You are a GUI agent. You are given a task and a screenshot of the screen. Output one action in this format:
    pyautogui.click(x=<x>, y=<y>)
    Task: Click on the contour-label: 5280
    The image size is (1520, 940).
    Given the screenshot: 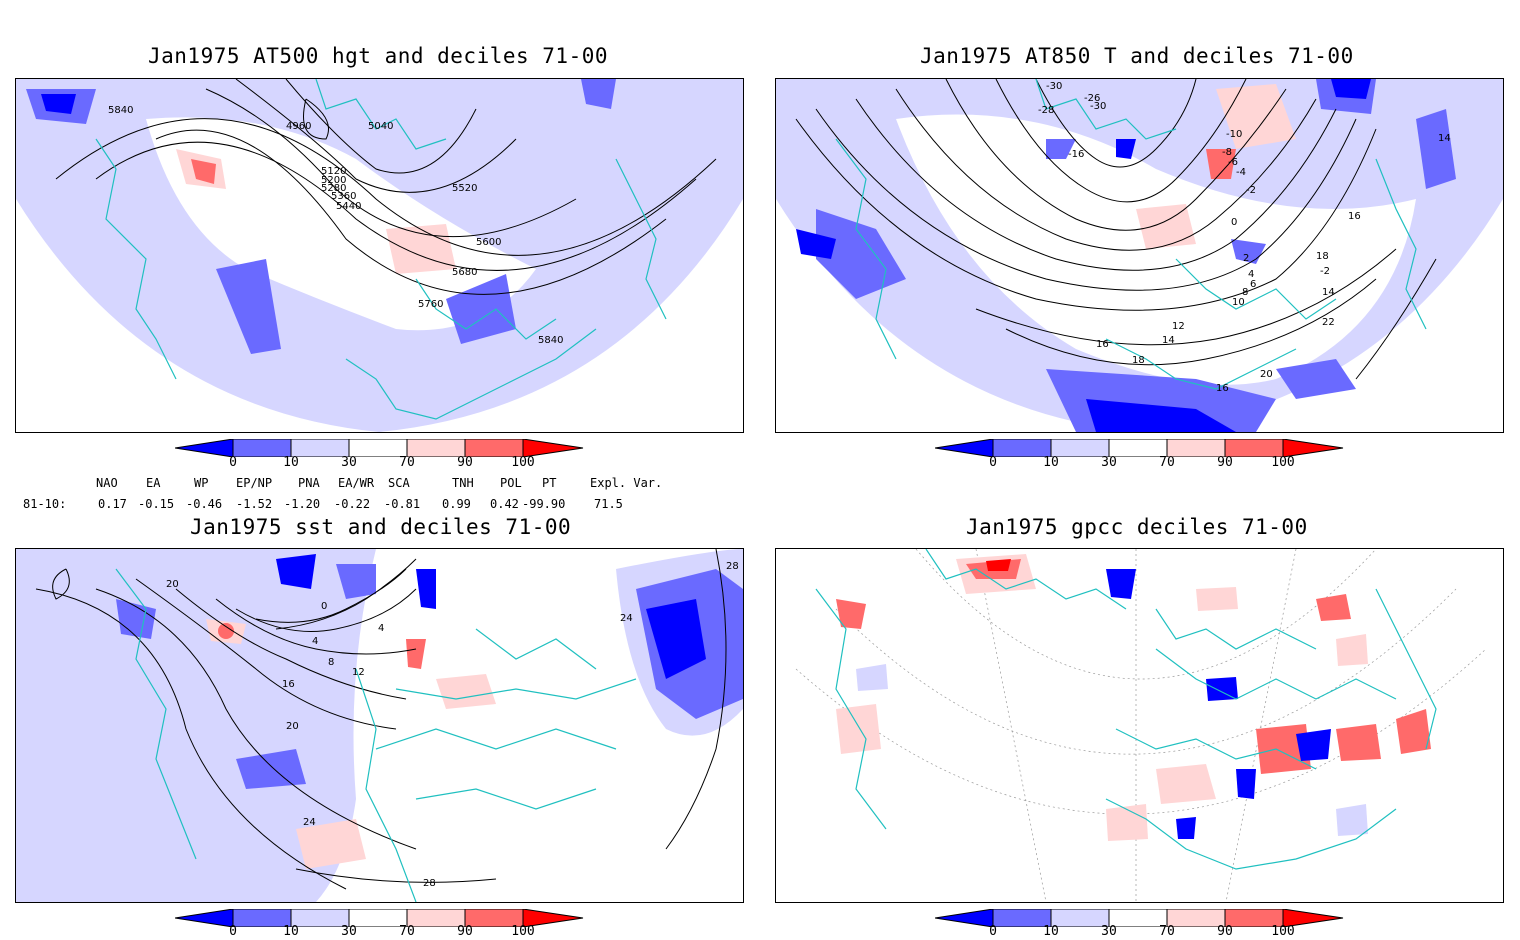 What is the action you would take?
    pyautogui.click(x=333, y=188)
    